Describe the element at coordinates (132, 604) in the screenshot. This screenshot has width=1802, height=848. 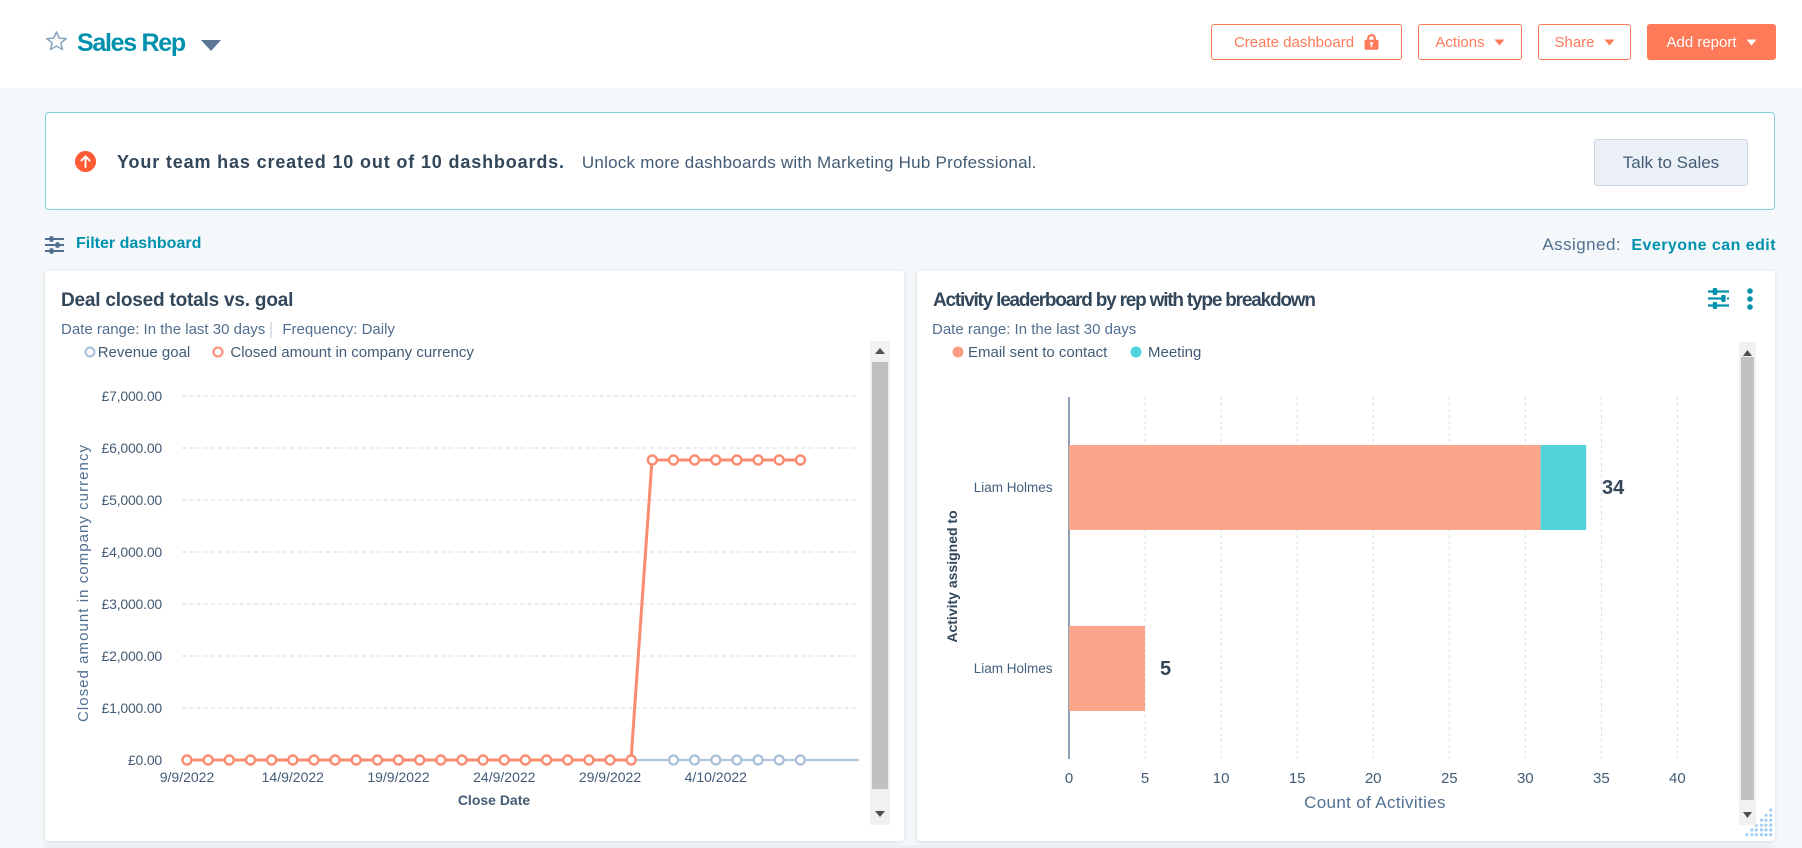
I see `svg-text: £3,000.00` at that location.